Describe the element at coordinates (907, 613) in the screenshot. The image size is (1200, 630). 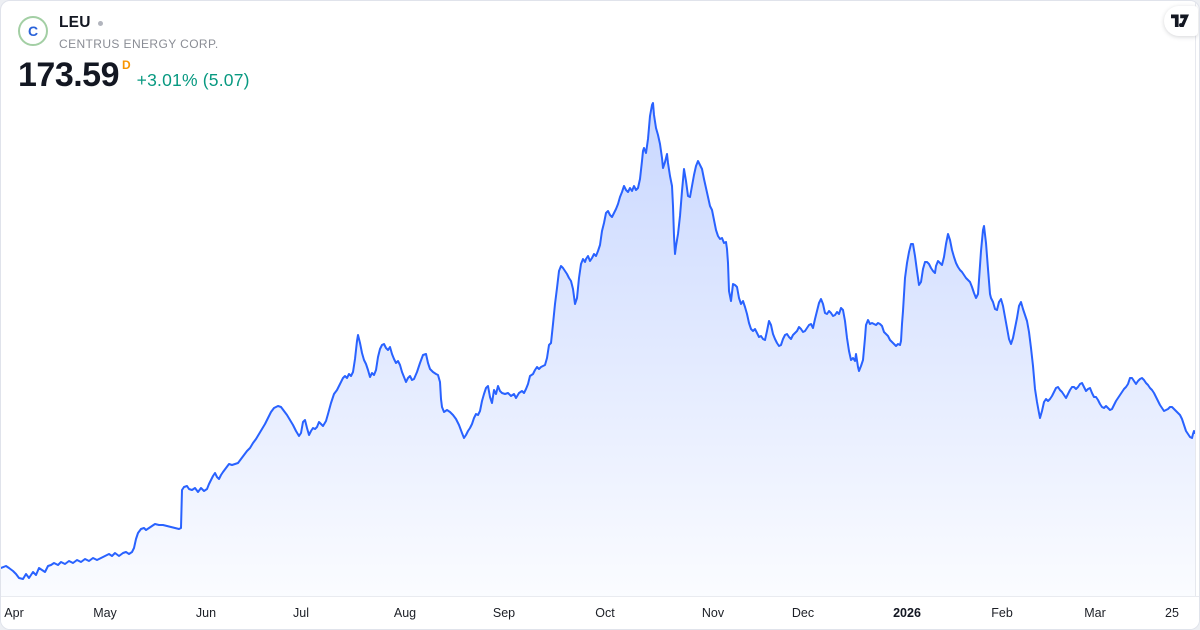
I see `x-axis-label: 2026` at that location.